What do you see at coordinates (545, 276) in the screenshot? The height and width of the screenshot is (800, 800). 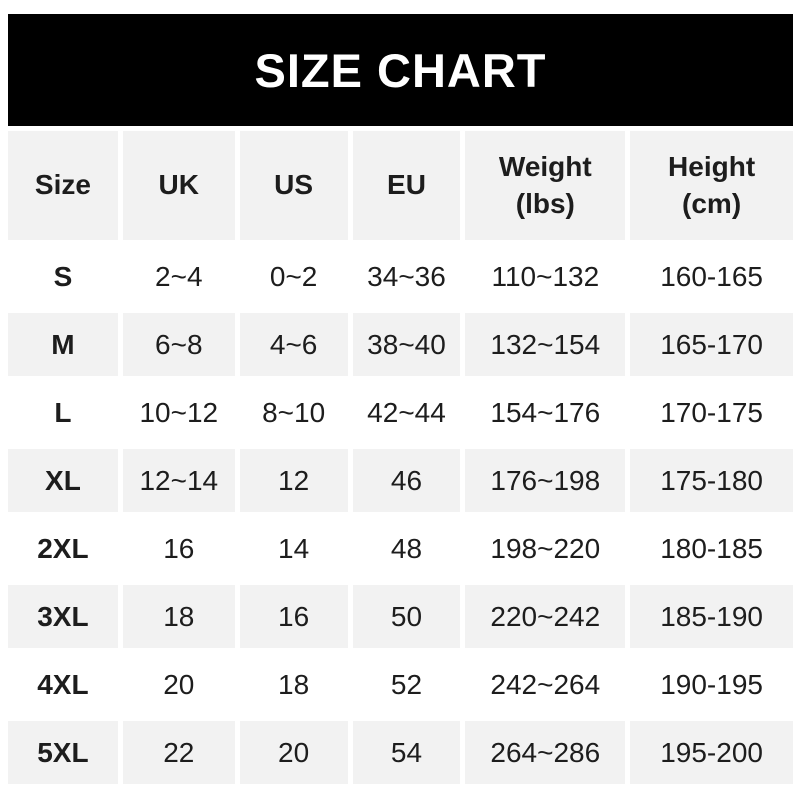 I see `table-cell: 110~132` at bounding box center [545, 276].